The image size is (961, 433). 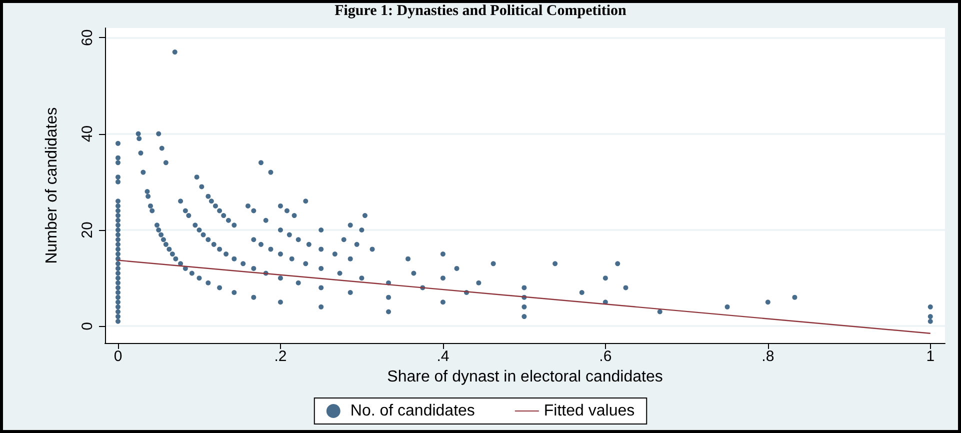 What do you see at coordinates (768, 356) in the screenshot?
I see `x-tick-label: .8` at bounding box center [768, 356].